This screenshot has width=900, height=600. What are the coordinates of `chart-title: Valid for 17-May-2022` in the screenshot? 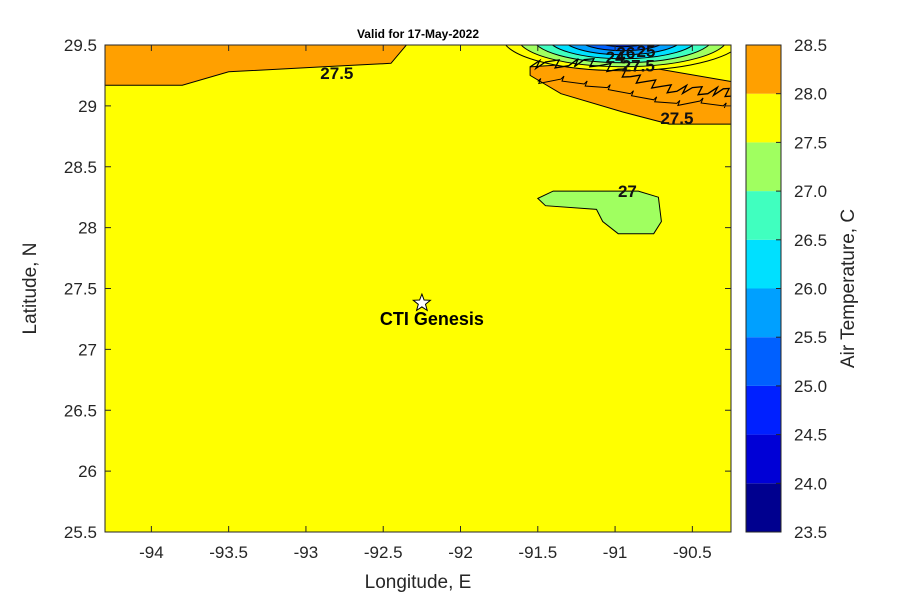 It's located at (418, 34).